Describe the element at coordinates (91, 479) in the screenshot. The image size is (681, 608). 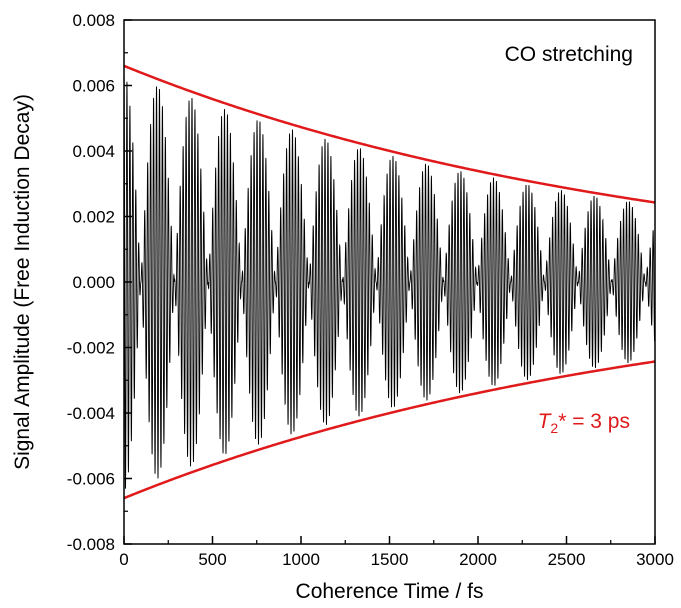
I see `y-tick-label: -0.006` at that location.